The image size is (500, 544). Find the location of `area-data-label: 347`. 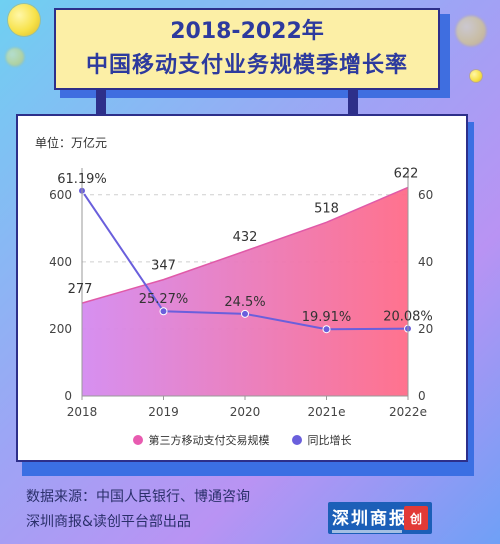

area-data-label: 347 is located at coordinates (163, 266).